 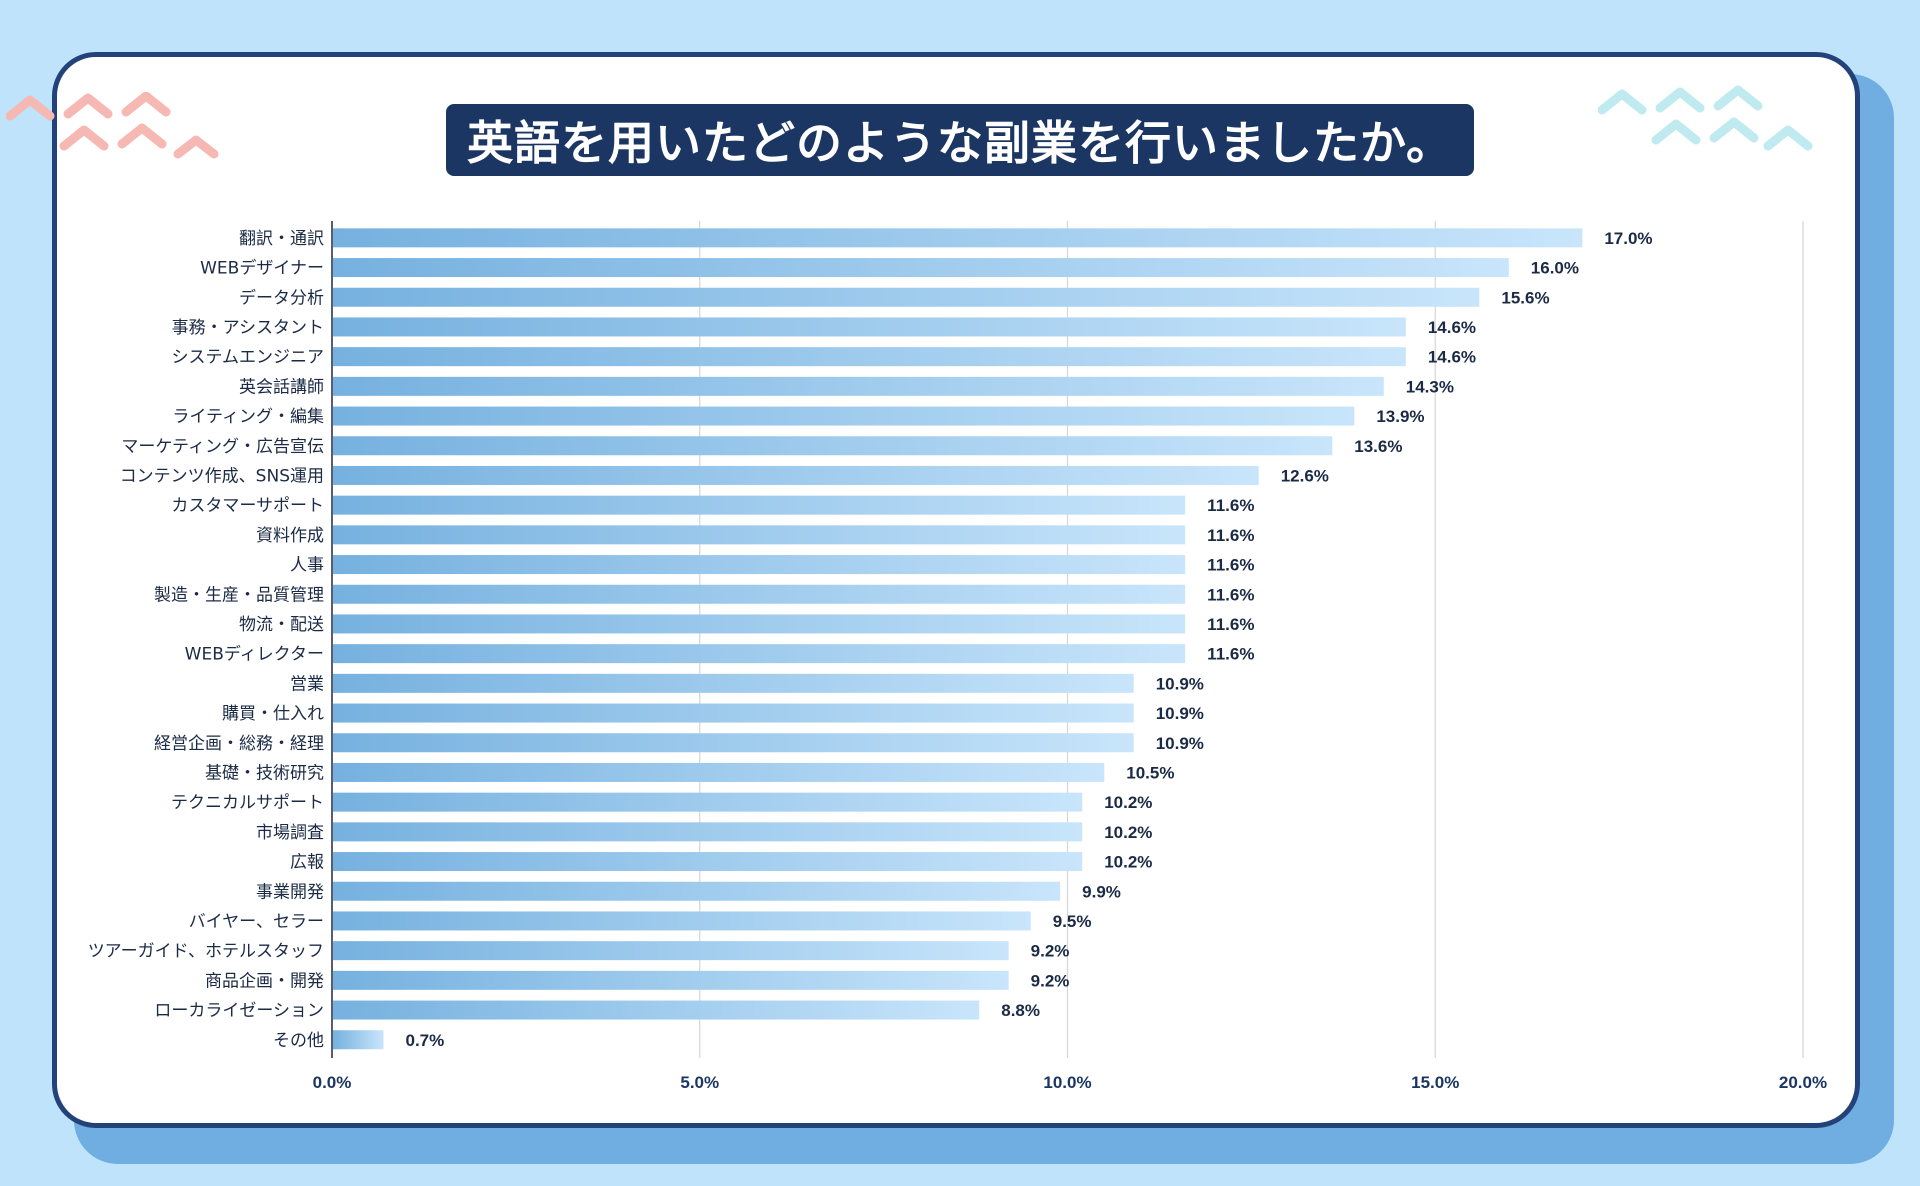 What do you see at coordinates (1803, 1082) in the screenshot?
I see `x-tick-label: 20.0%` at bounding box center [1803, 1082].